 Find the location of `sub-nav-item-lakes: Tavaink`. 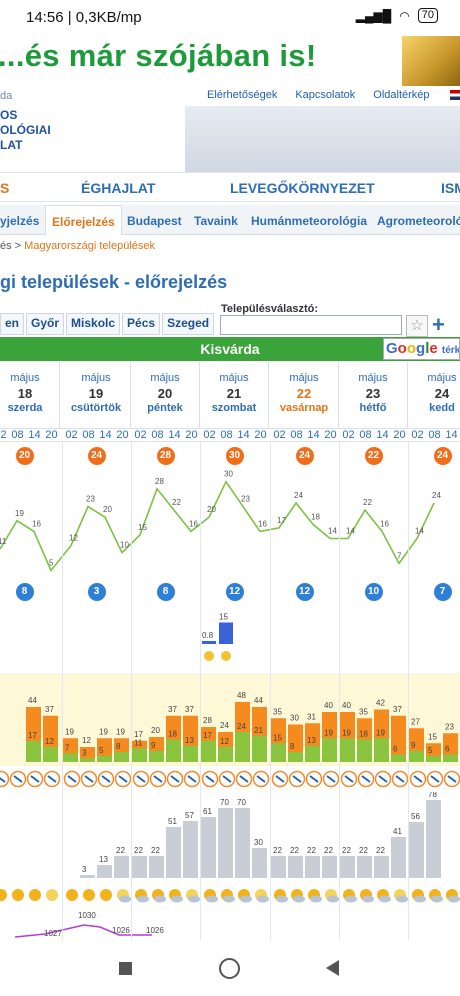

sub-nav-item-lakes: Tavaink is located at coordinates (216, 221).